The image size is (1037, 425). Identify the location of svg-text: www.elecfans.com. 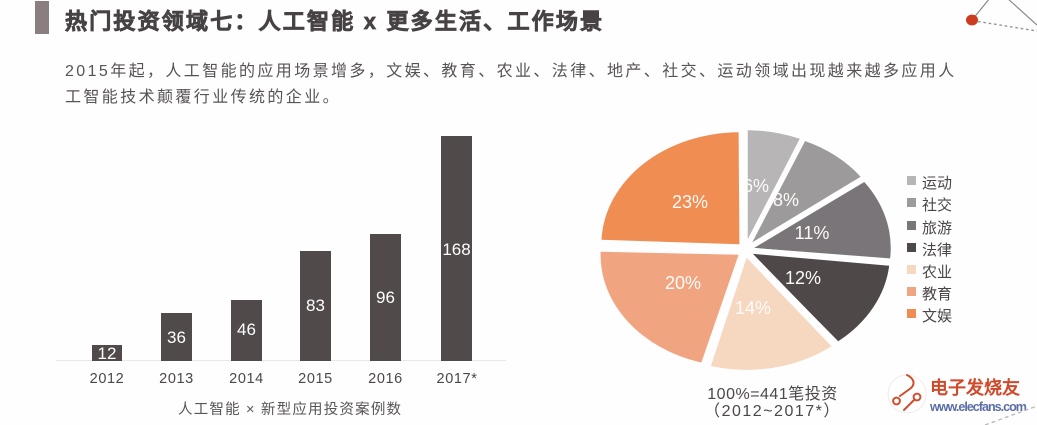
(978, 407).